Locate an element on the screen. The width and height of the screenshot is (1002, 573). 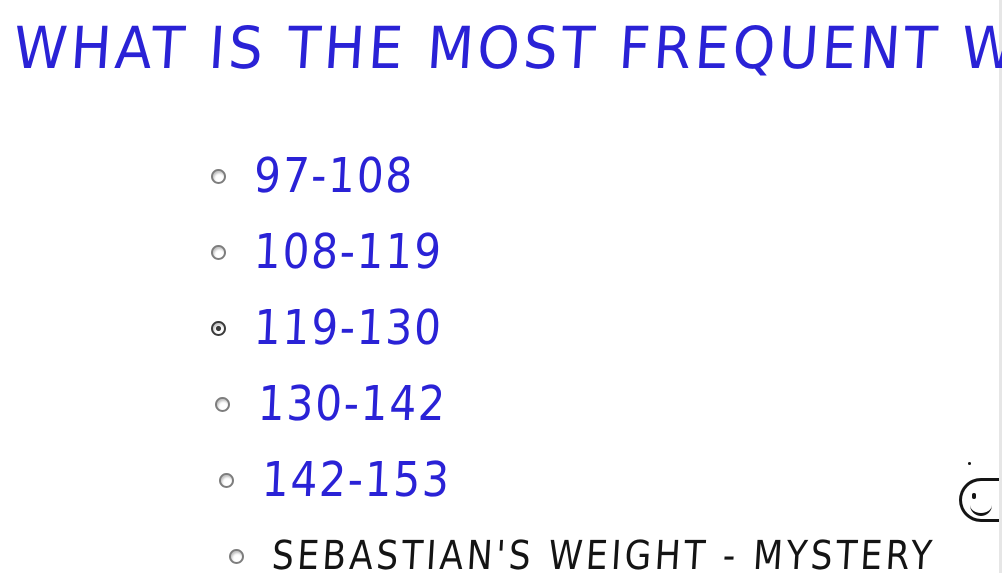
option-label: 142-153 is located at coordinates (356, 480).